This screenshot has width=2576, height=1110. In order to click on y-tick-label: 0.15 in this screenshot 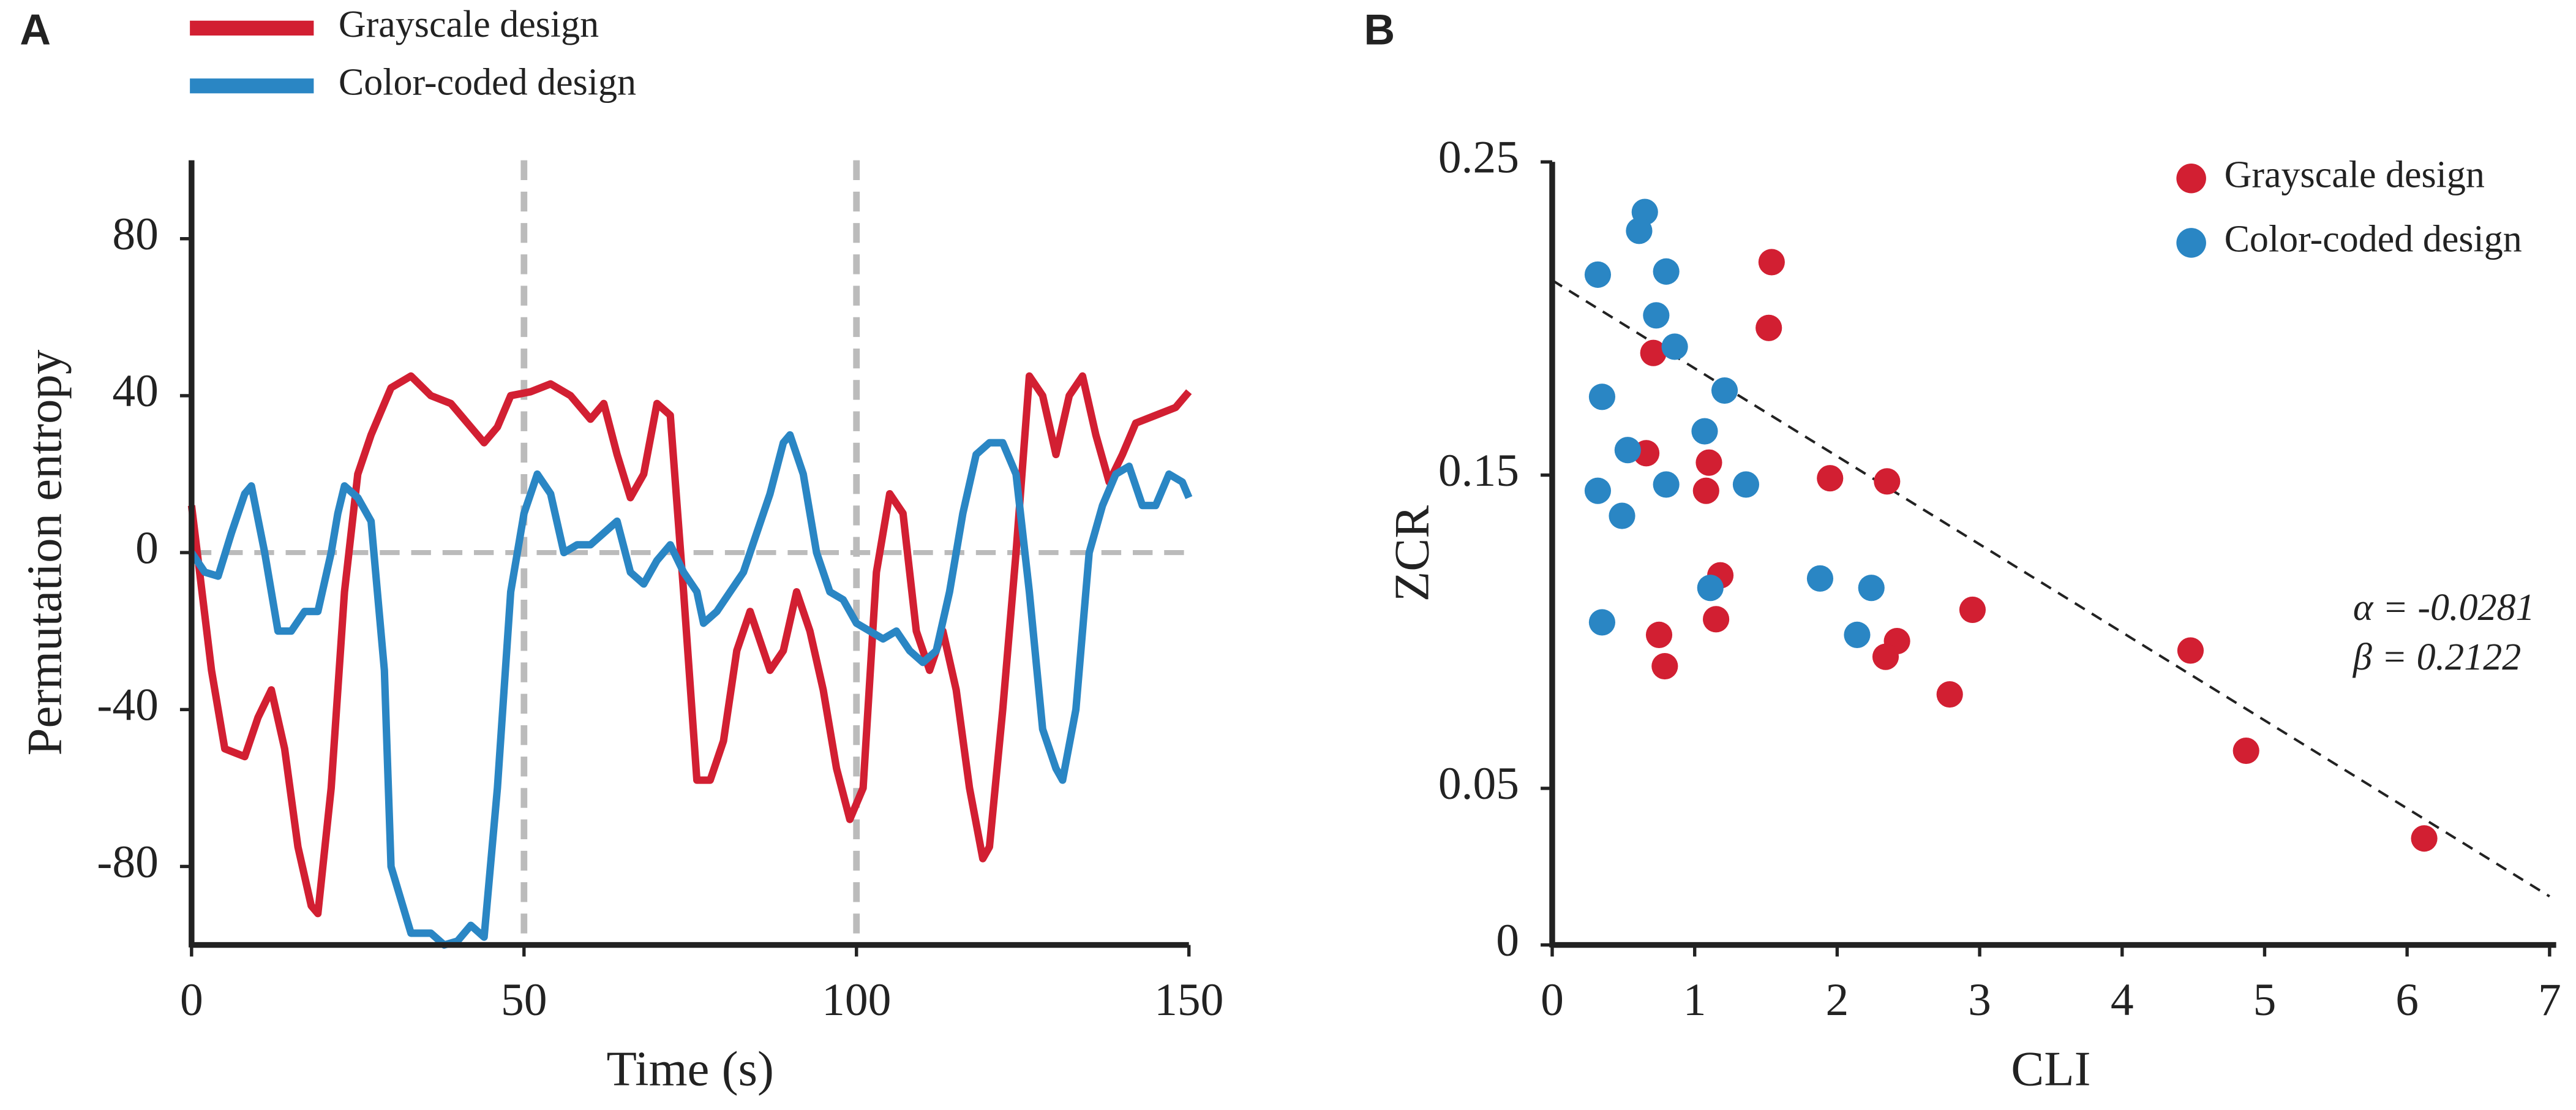, I will do `click(1479, 471)`.